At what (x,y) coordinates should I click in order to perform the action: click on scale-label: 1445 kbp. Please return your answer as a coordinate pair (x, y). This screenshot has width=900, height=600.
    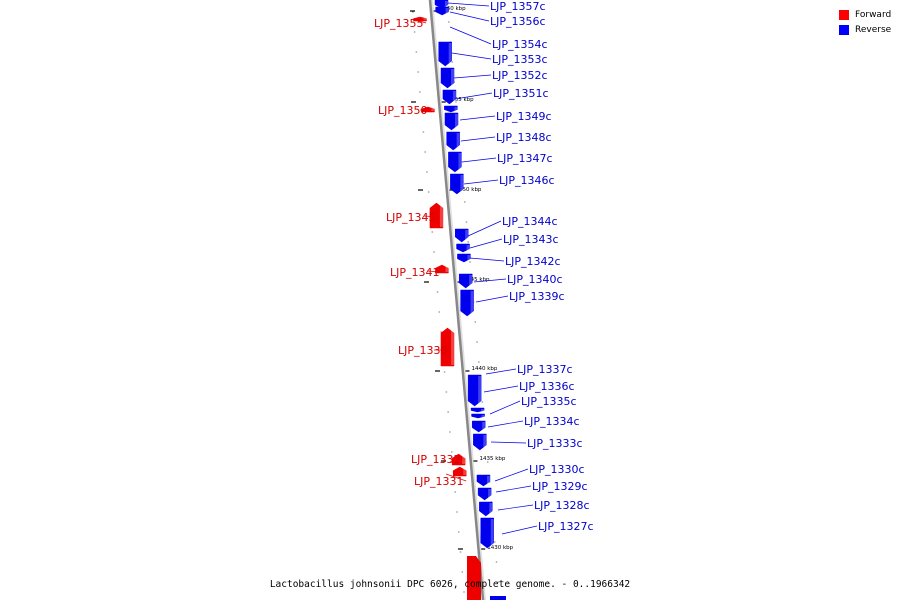
    Looking at the image, I should click on (477, 280).